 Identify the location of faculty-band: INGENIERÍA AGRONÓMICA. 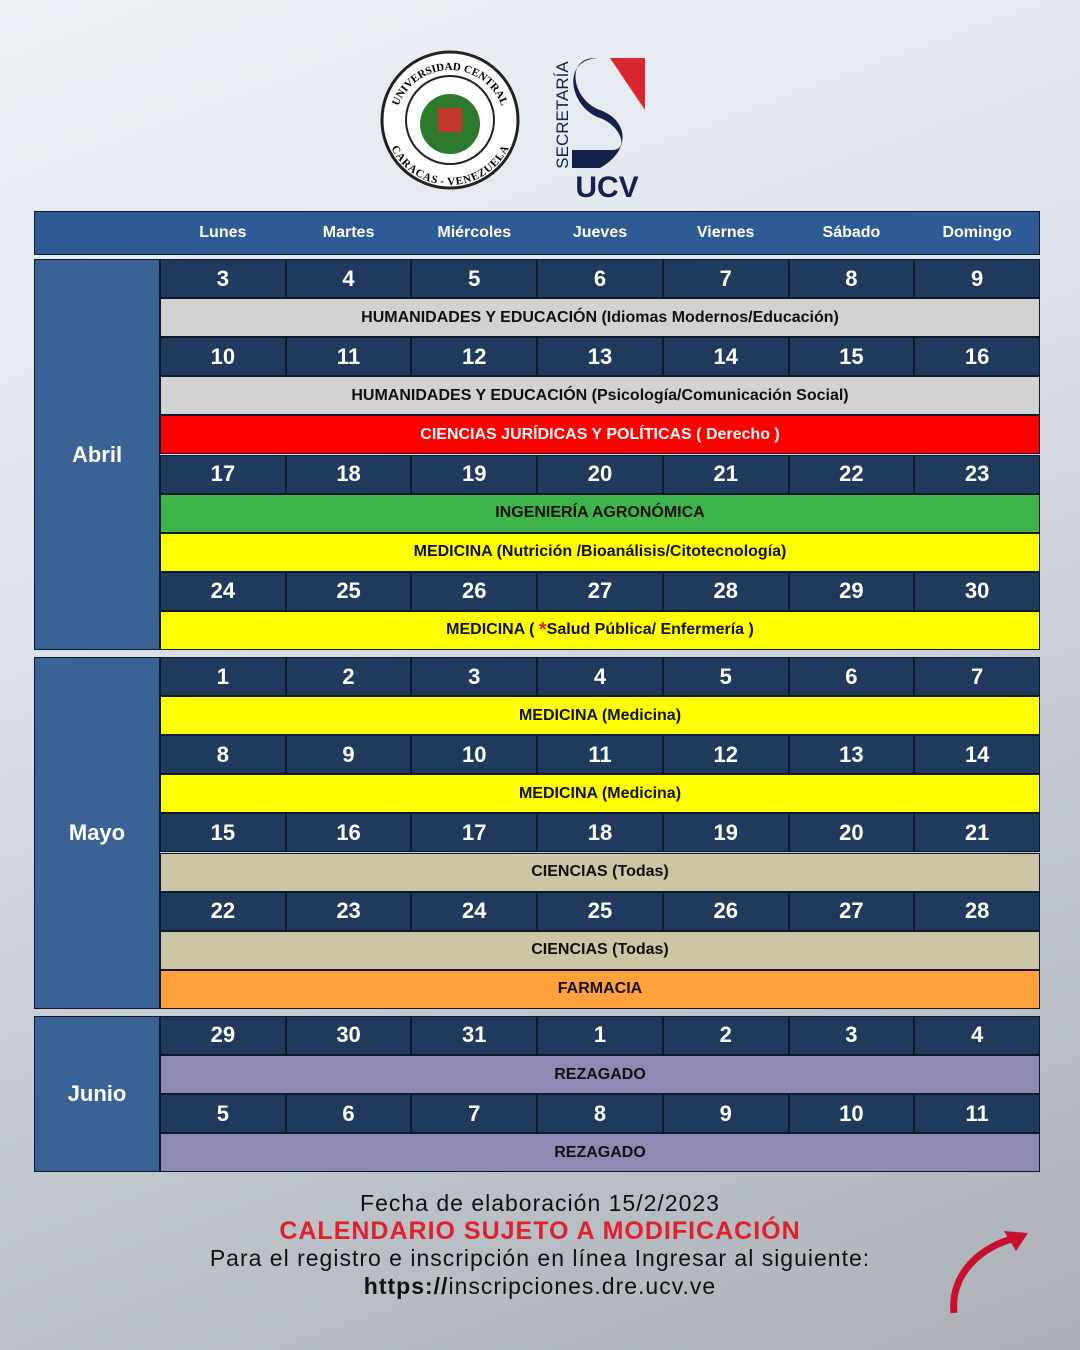
(600, 513).